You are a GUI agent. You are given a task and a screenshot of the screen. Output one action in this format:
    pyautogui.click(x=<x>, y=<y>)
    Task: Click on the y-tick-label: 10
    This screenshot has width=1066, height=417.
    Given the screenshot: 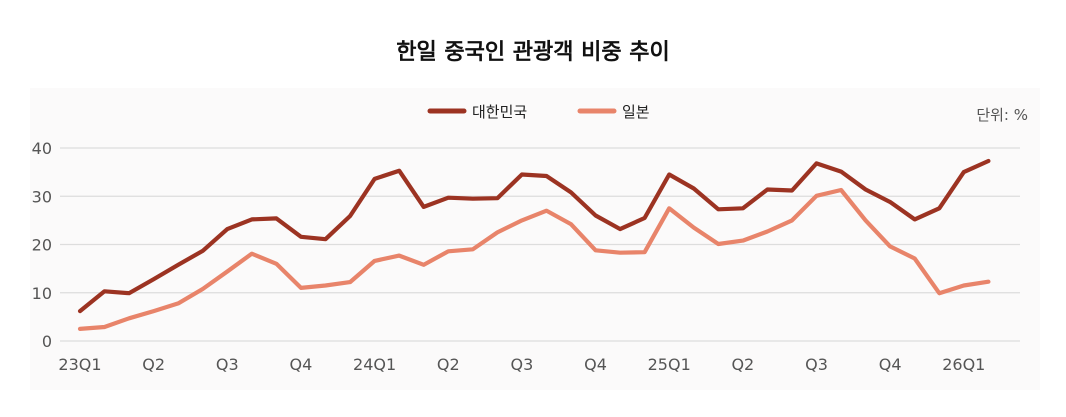 What is the action you would take?
    pyautogui.click(x=42, y=293)
    